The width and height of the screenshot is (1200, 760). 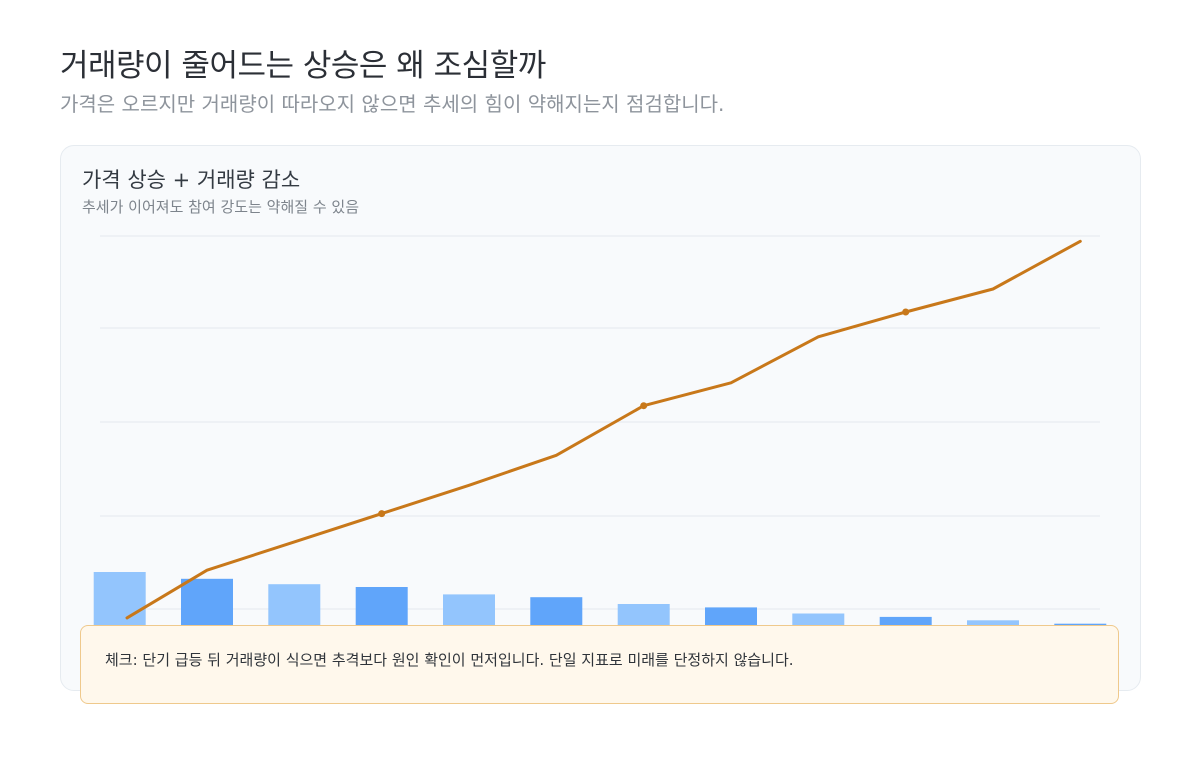 I want to click on page-title: 거래량이 줄어드는 상승은 왜 조심할까, so click(x=303, y=66).